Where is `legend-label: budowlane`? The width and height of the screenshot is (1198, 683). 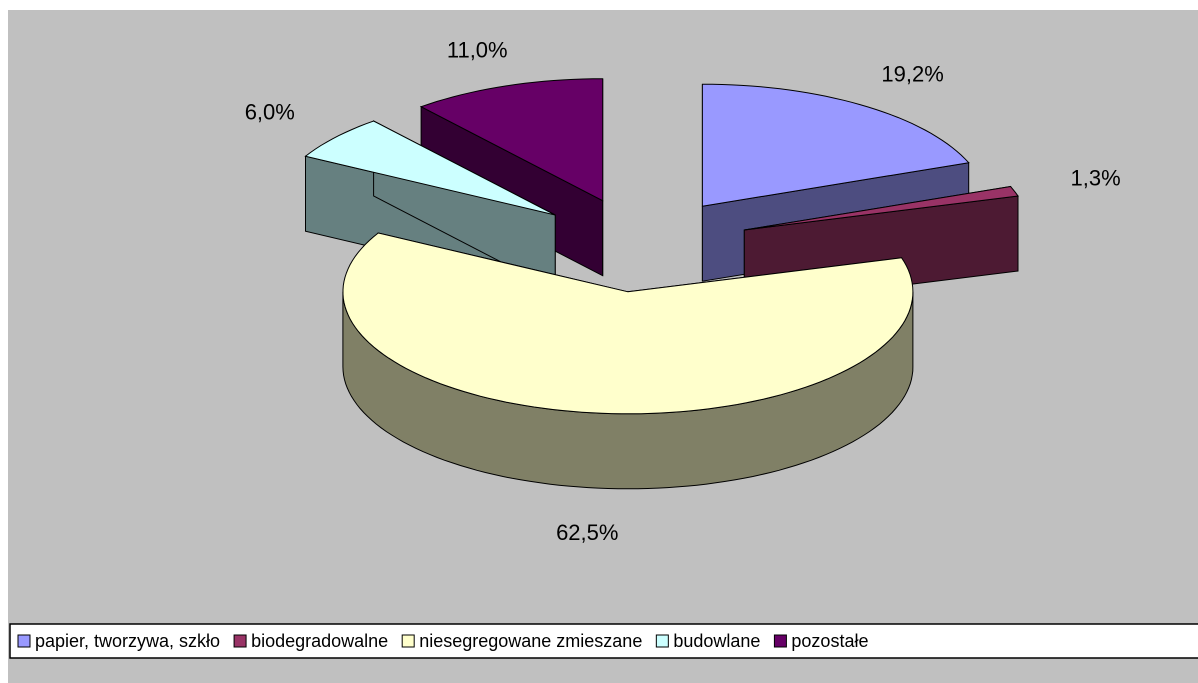
legend-label: budowlane is located at coordinates (716, 641).